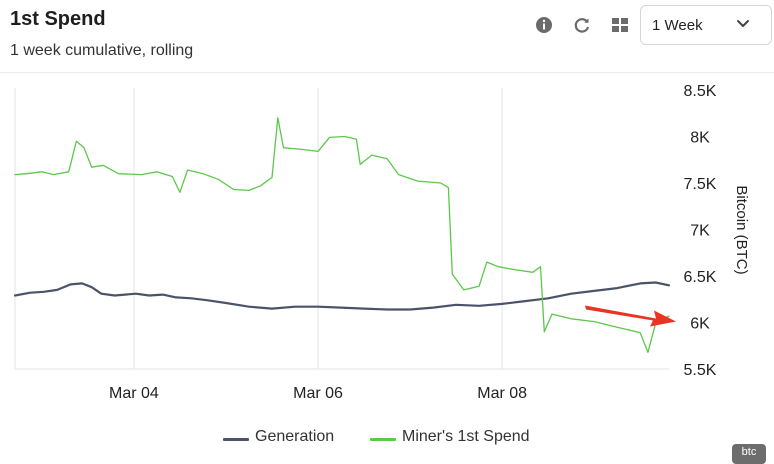 This screenshot has width=774, height=464. Describe the element at coordinates (134, 393) in the screenshot. I see `x-tick-label: Mar 04` at that location.